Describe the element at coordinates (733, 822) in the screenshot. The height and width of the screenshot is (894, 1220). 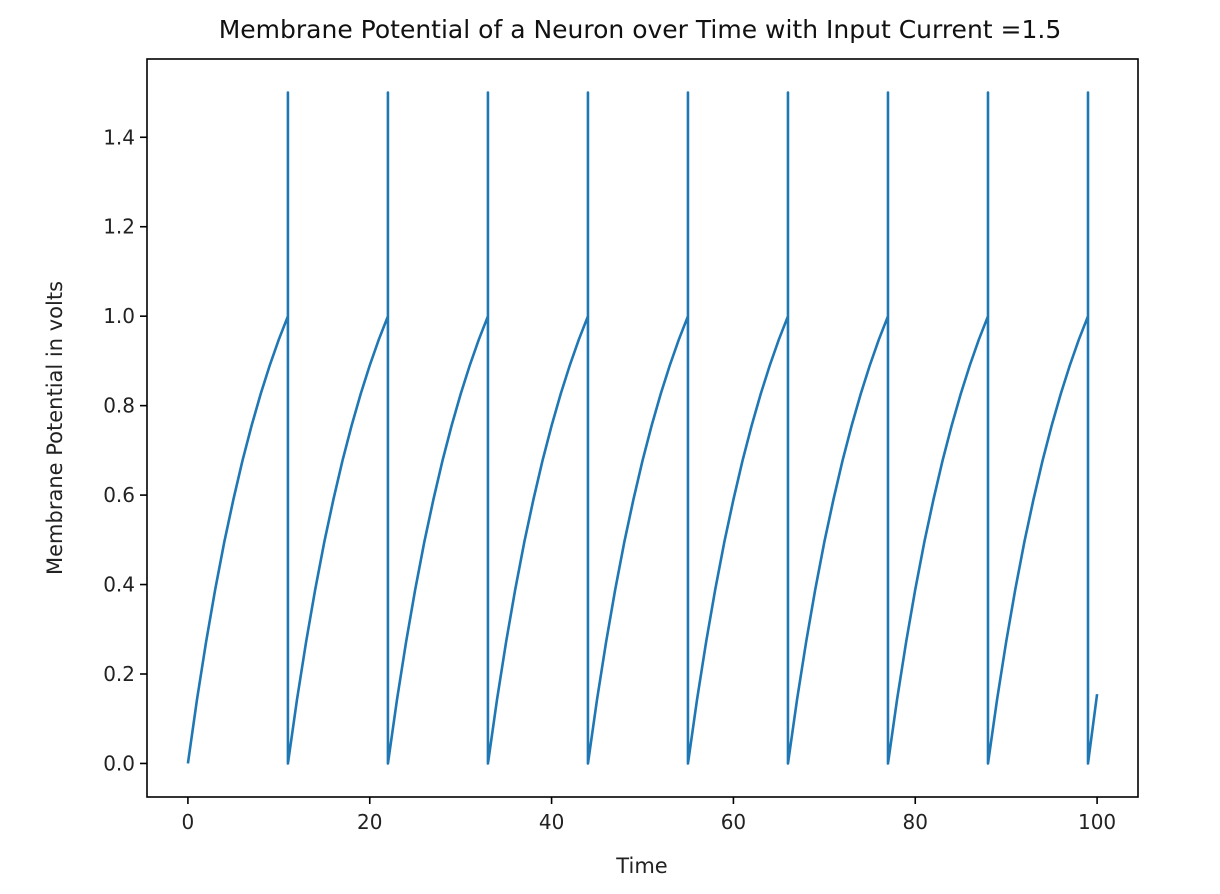
I see `x-tick-label: 60` at that location.